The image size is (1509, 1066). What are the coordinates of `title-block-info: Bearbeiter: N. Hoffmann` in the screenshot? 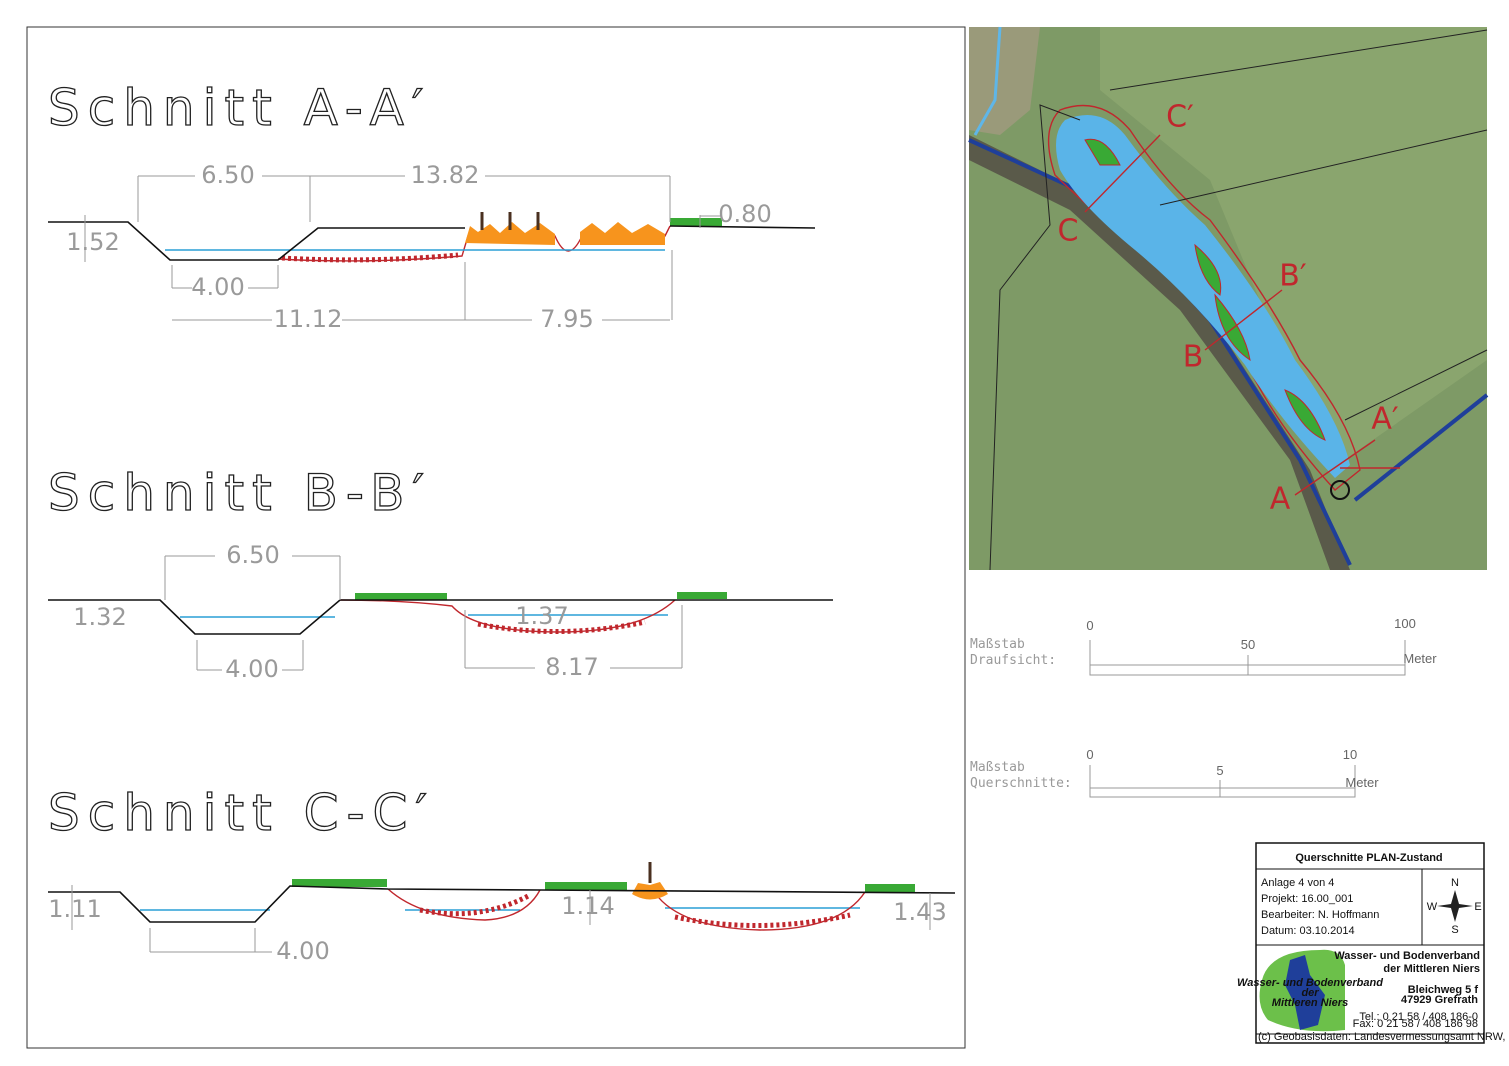 It's located at (1320, 915).